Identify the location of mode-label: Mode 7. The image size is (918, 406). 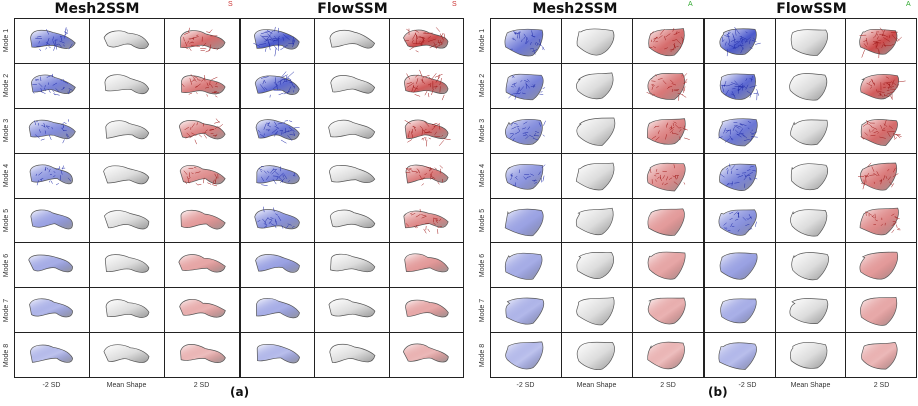
(483, 310).